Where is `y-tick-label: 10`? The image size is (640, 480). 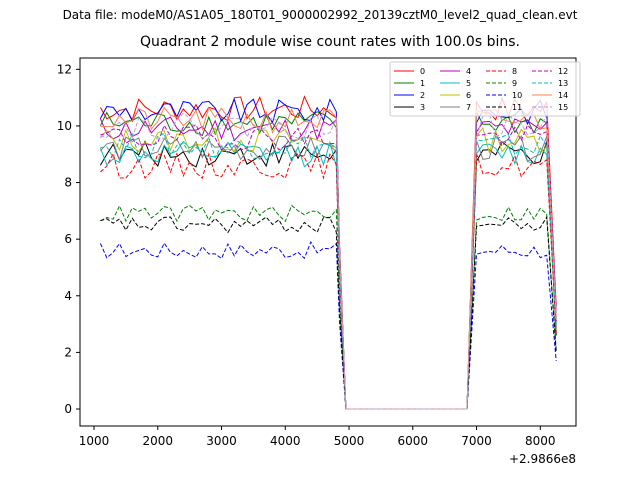 y-tick-label: 10 is located at coordinates (64, 126).